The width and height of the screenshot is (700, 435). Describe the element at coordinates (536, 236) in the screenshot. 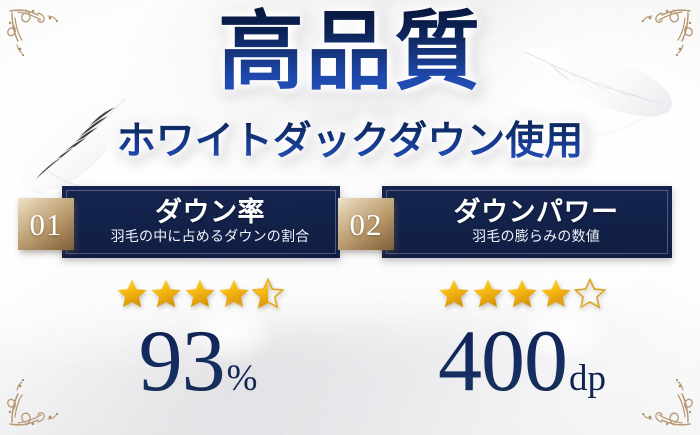

I see `feature-subtitle-2: 羽毛の膨らみの数値` at that location.